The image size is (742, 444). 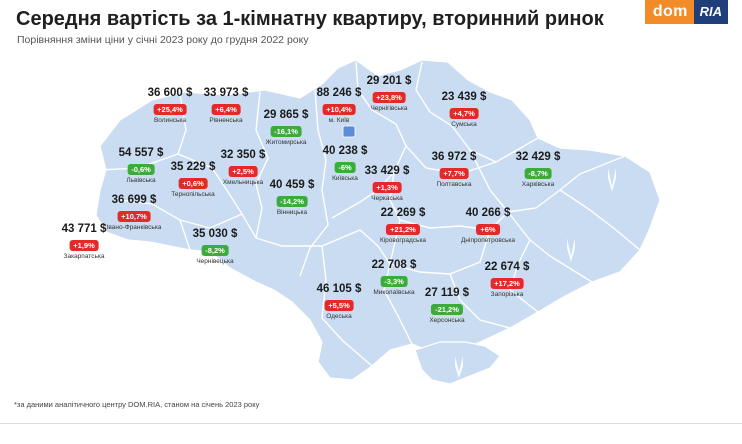 What do you see at coordinates (345, 178) in the screenshot?
I see `region-name: Київська` at bounding box center [345, 178].